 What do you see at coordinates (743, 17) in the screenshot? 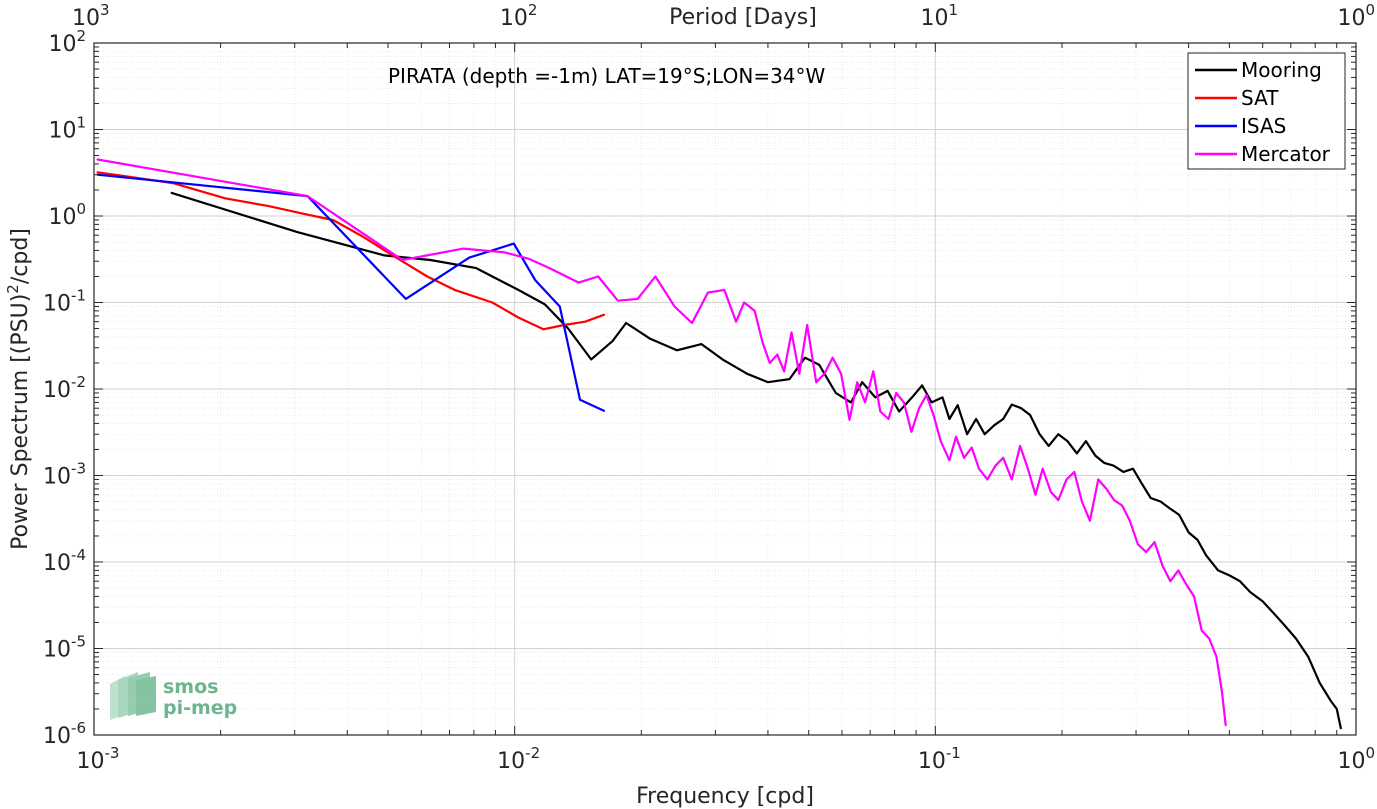
I see `top-axis-label: Period [Days]` at bounding box center [743, 17].